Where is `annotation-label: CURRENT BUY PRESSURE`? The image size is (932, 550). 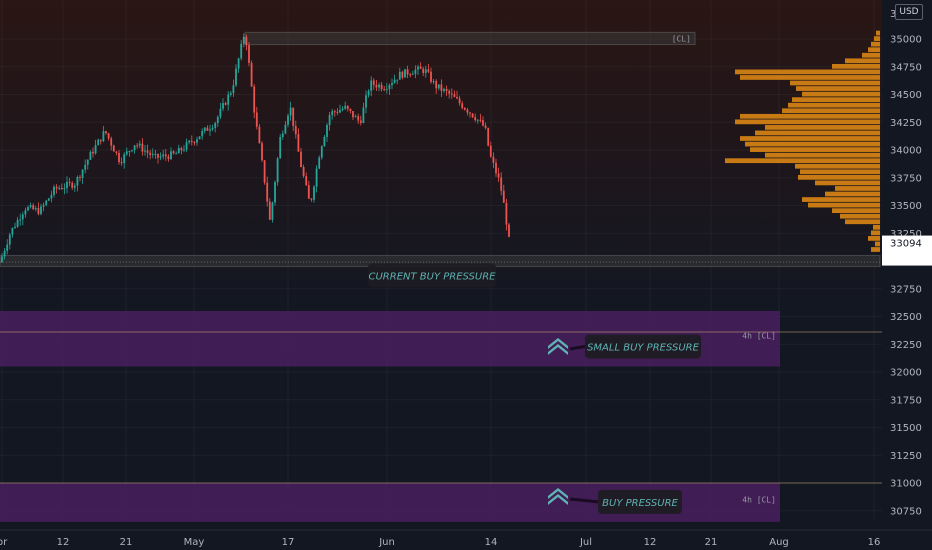
annotation-label: CURRENT BUY PRESSURE is located at coordinates (432, 275).